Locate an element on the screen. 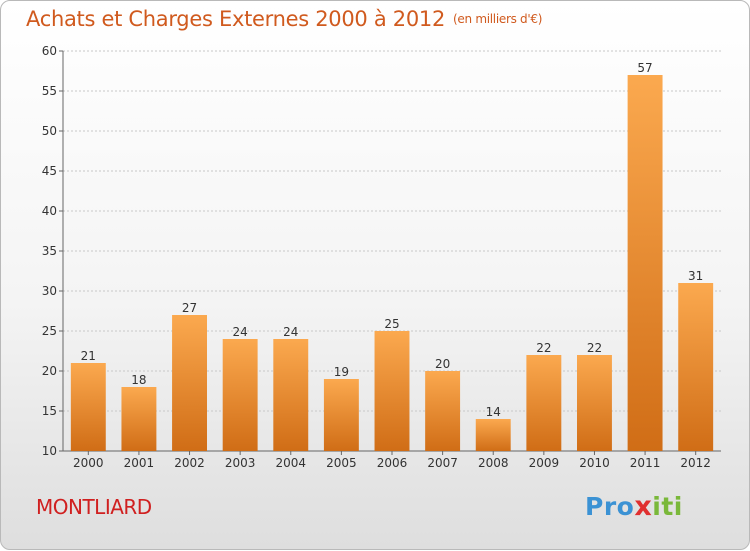  proxiti-logo: Proxiti is located at coordinates (634, 506).